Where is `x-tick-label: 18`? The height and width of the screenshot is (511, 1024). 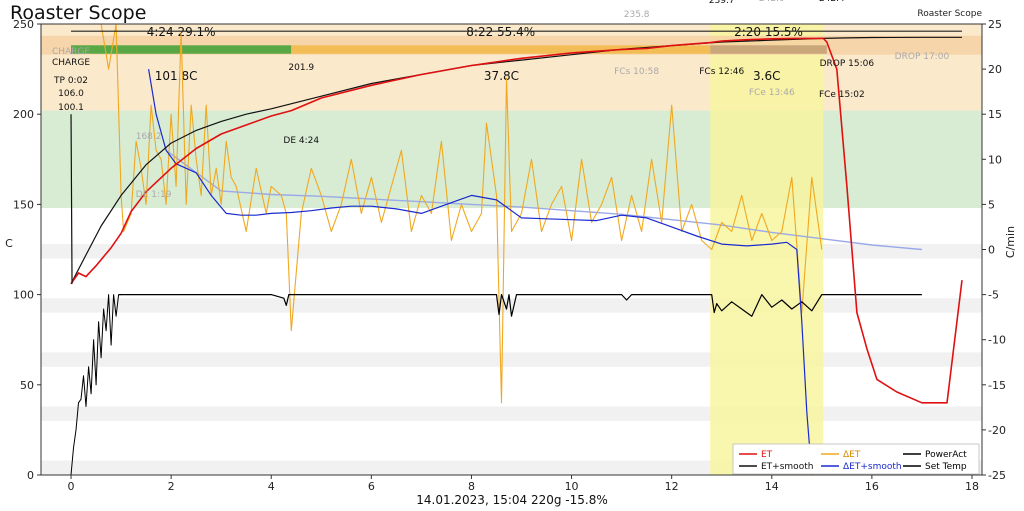 x-tick-label: 18 is located at coordinates (972, 486).